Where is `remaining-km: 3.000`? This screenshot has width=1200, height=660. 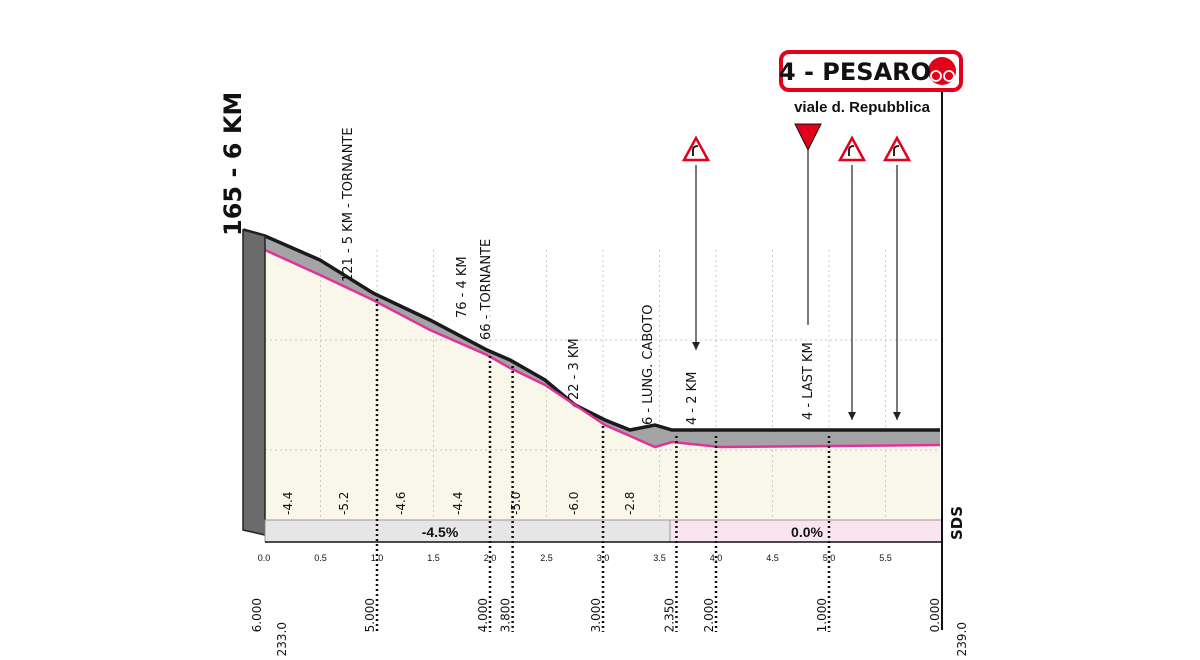 remaining-km: 3.000 is located at coordinates (596, 615).